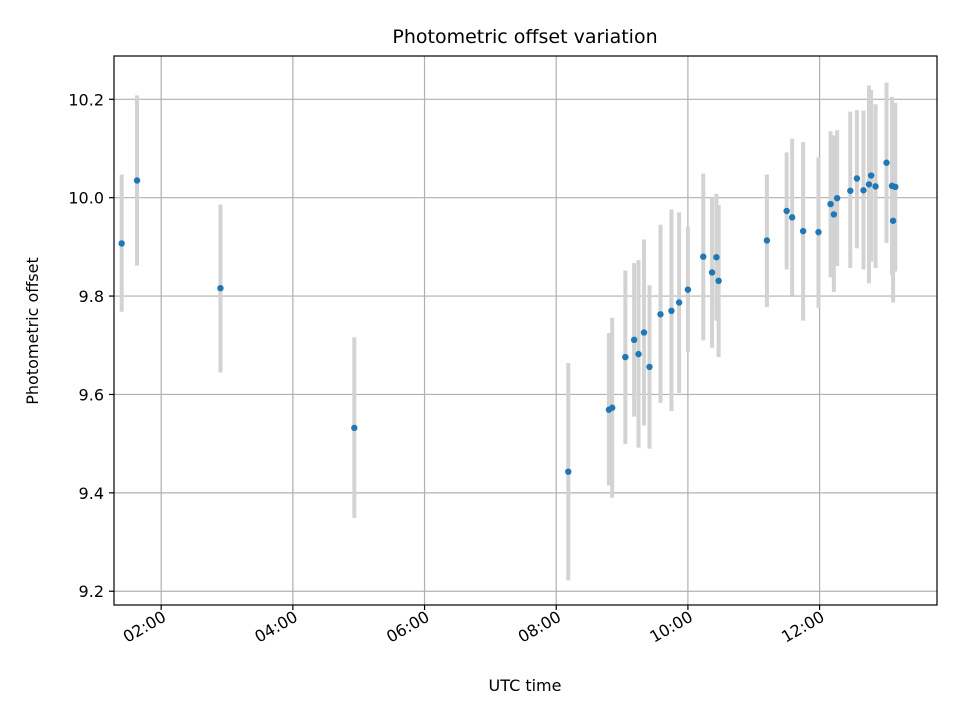 This screenshot has width=960, height=720. What do you see at coordinates (91, 493) in the screenshot?
I see `y-tick-label: 9.4` at bounding box center [91, 493].